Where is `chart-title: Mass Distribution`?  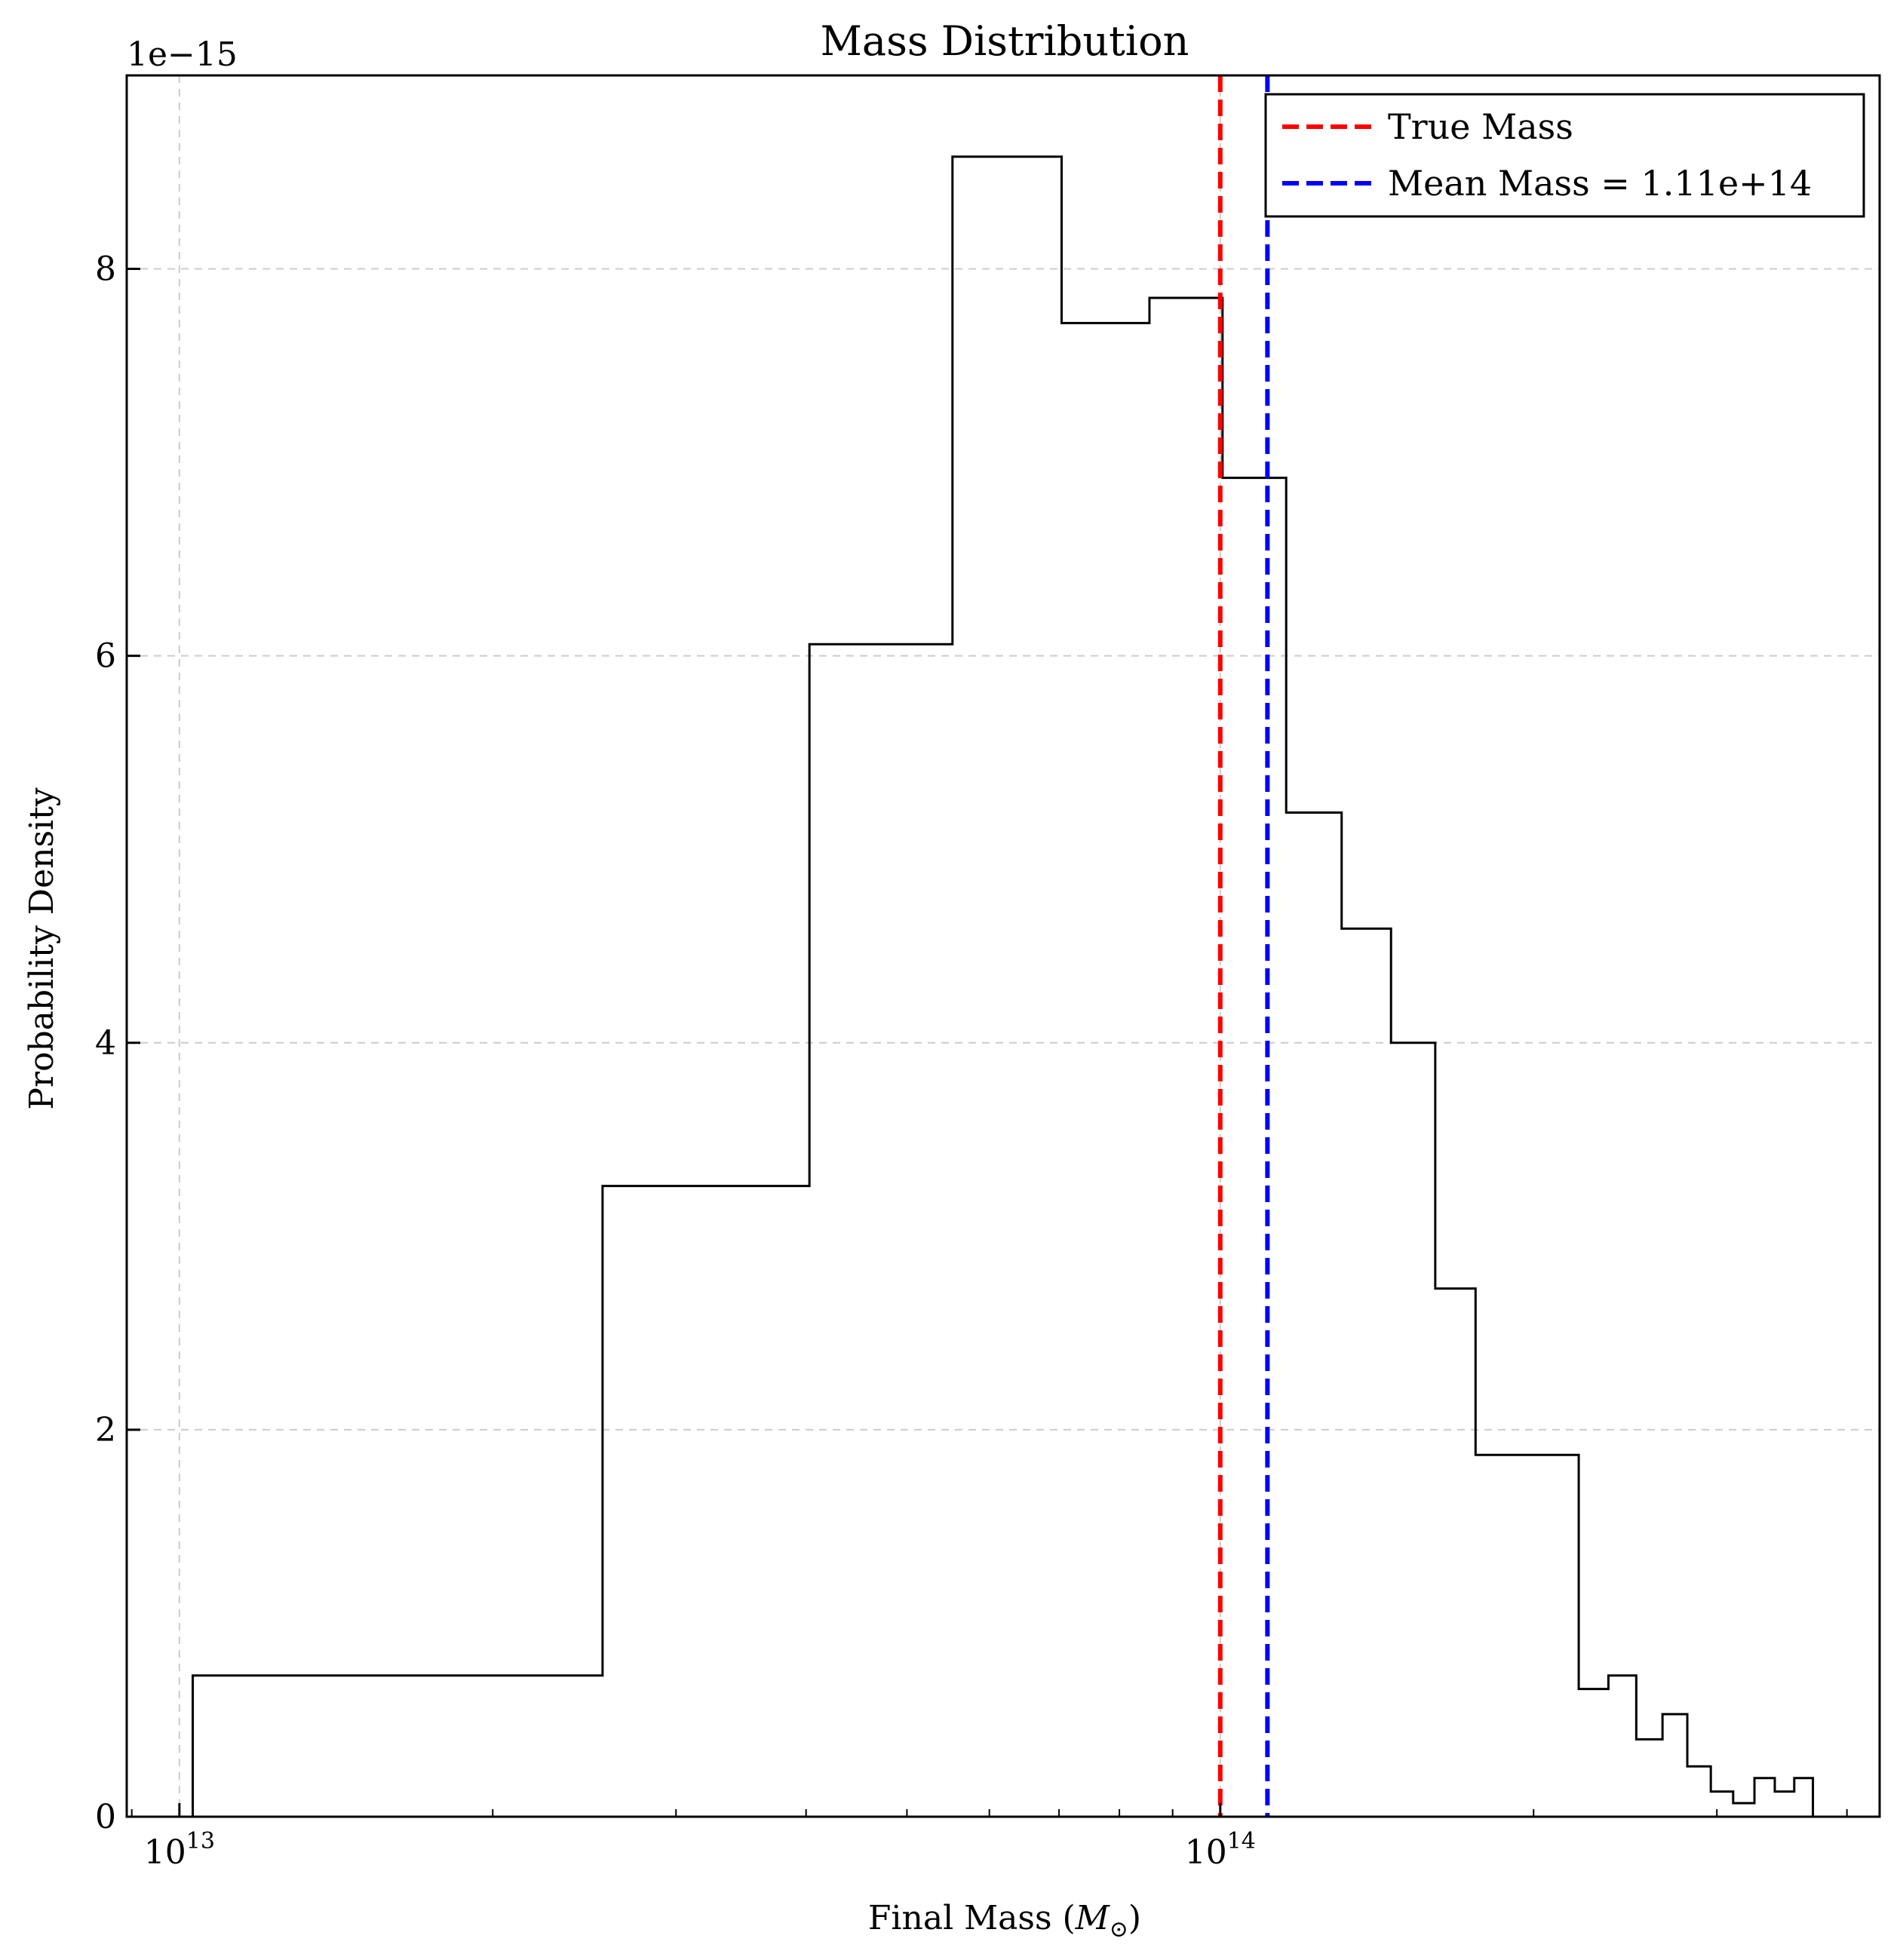
chart-title: Mass Distribution is located at coordinates (1005, 41).